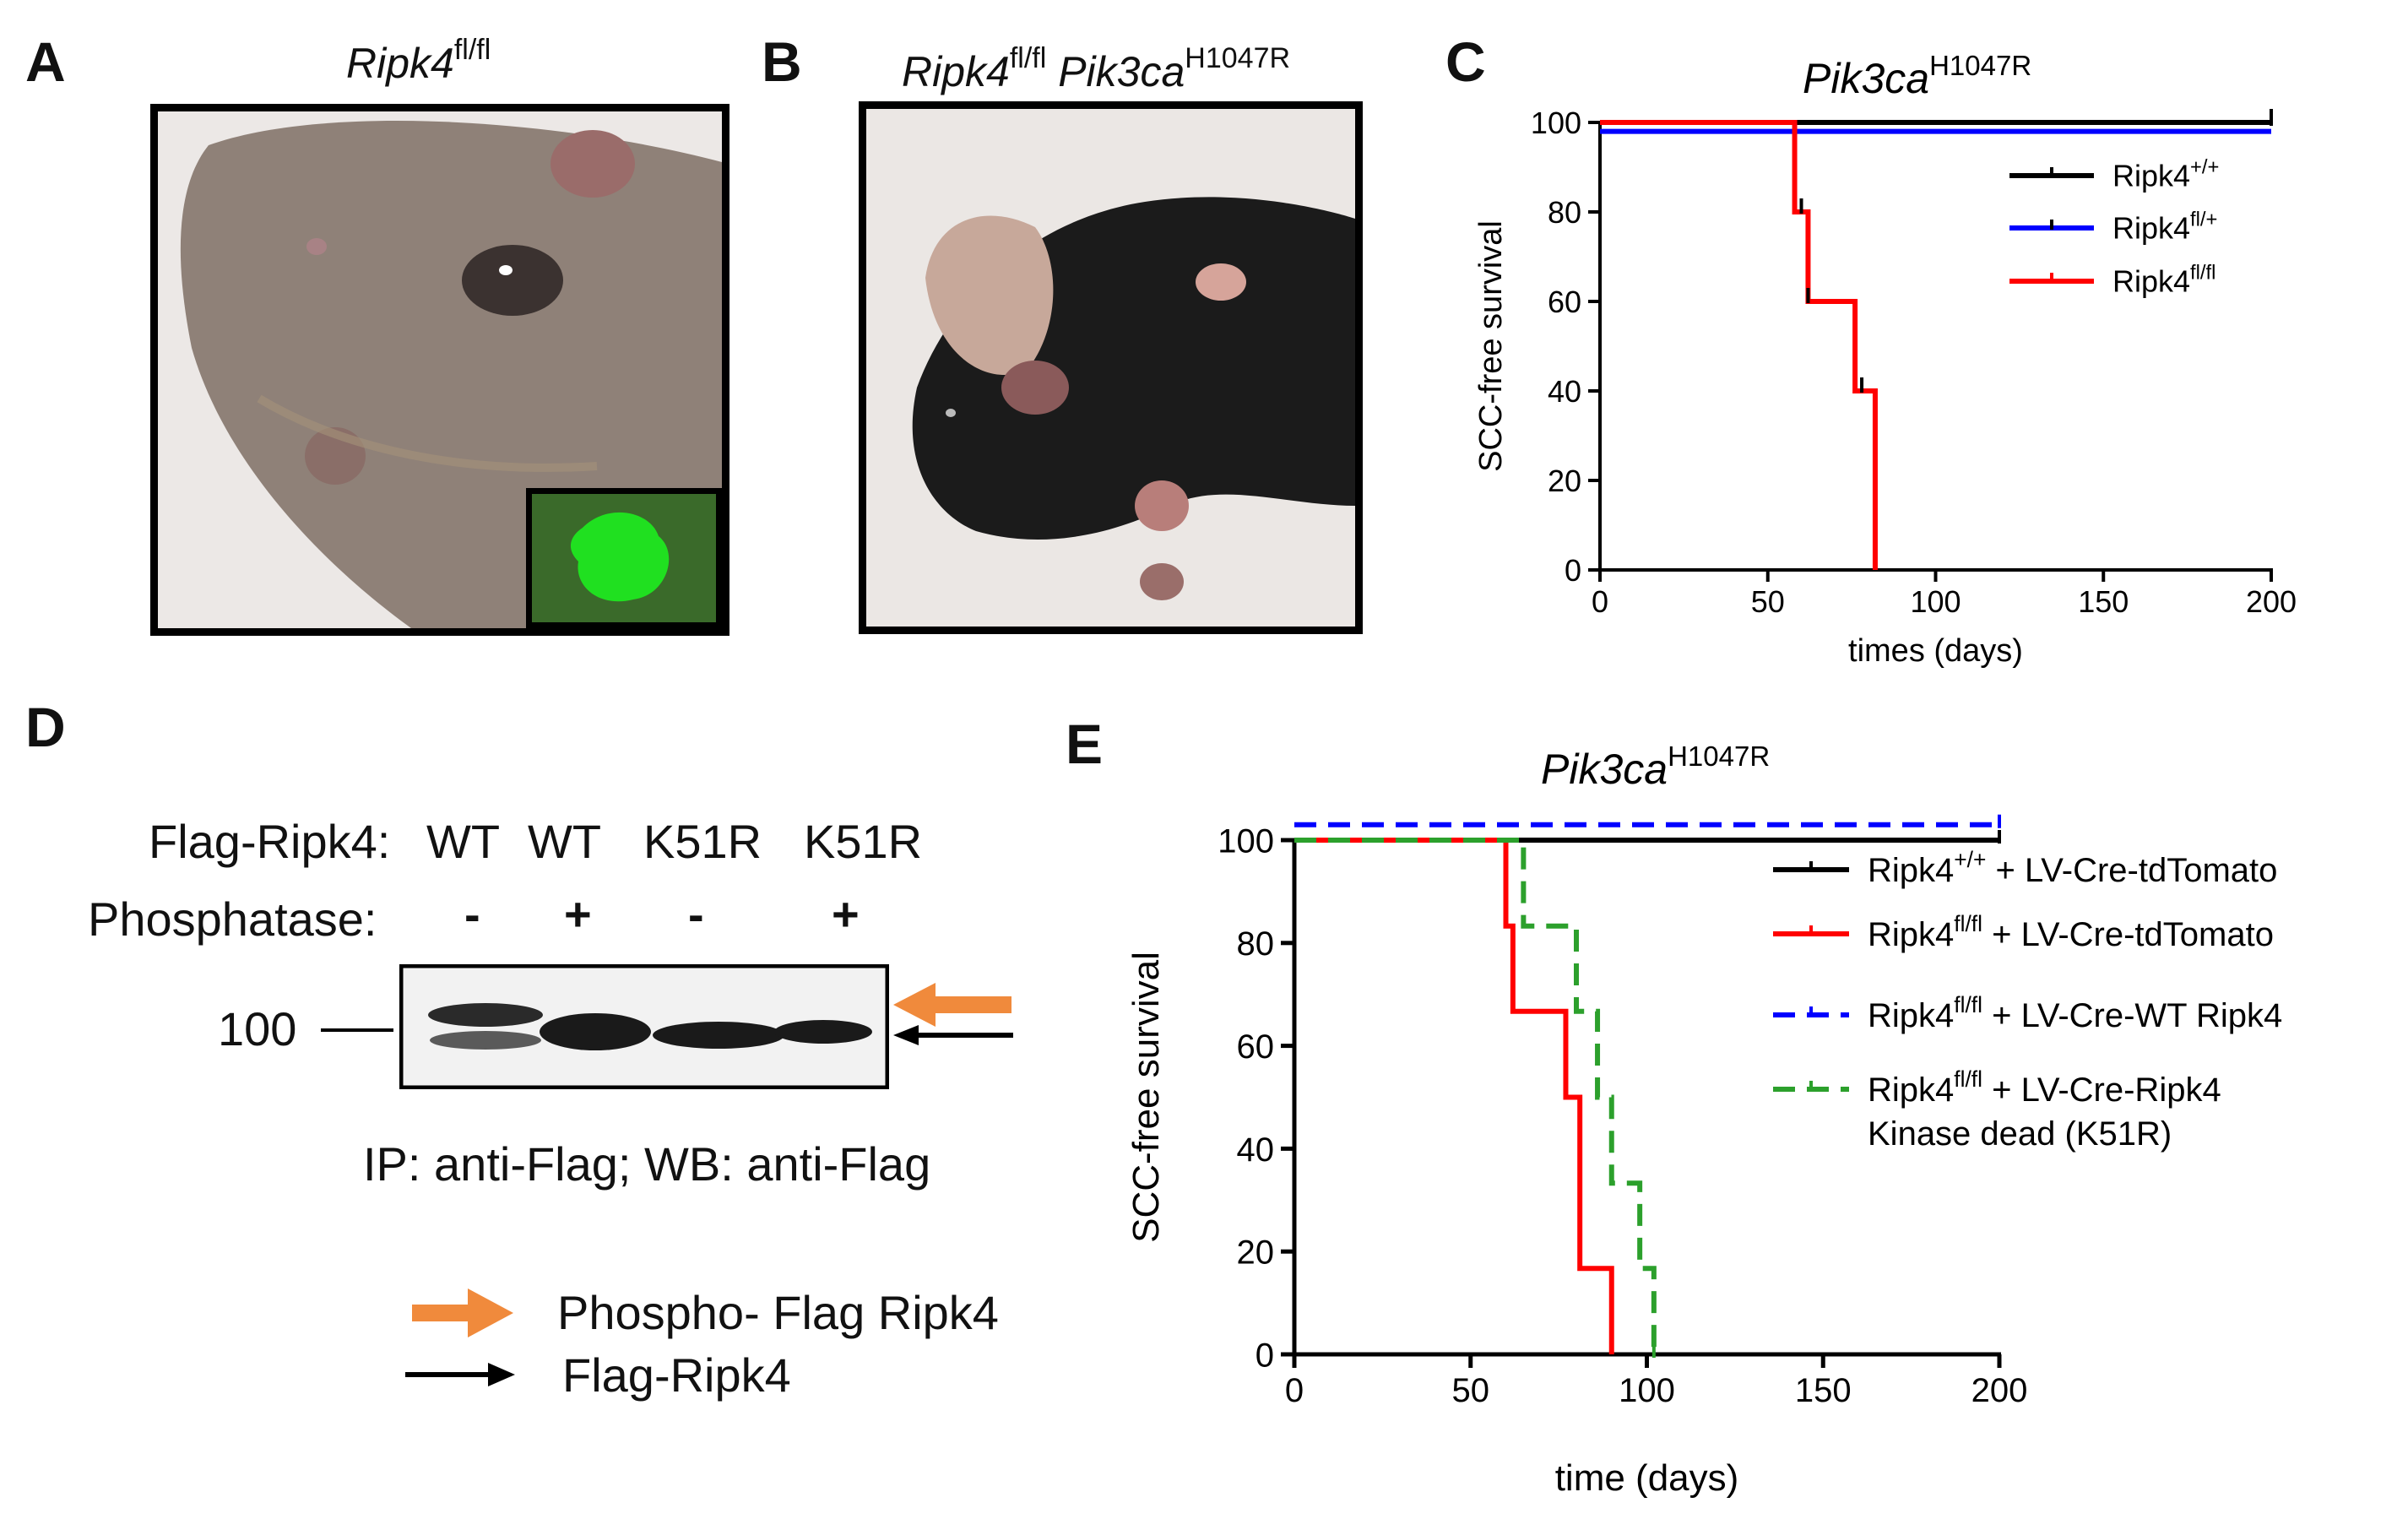 This screenshot has height=1519, width=2408. I want to click on panel-b-title-sup1: fl/fl, so click(1028, 58).